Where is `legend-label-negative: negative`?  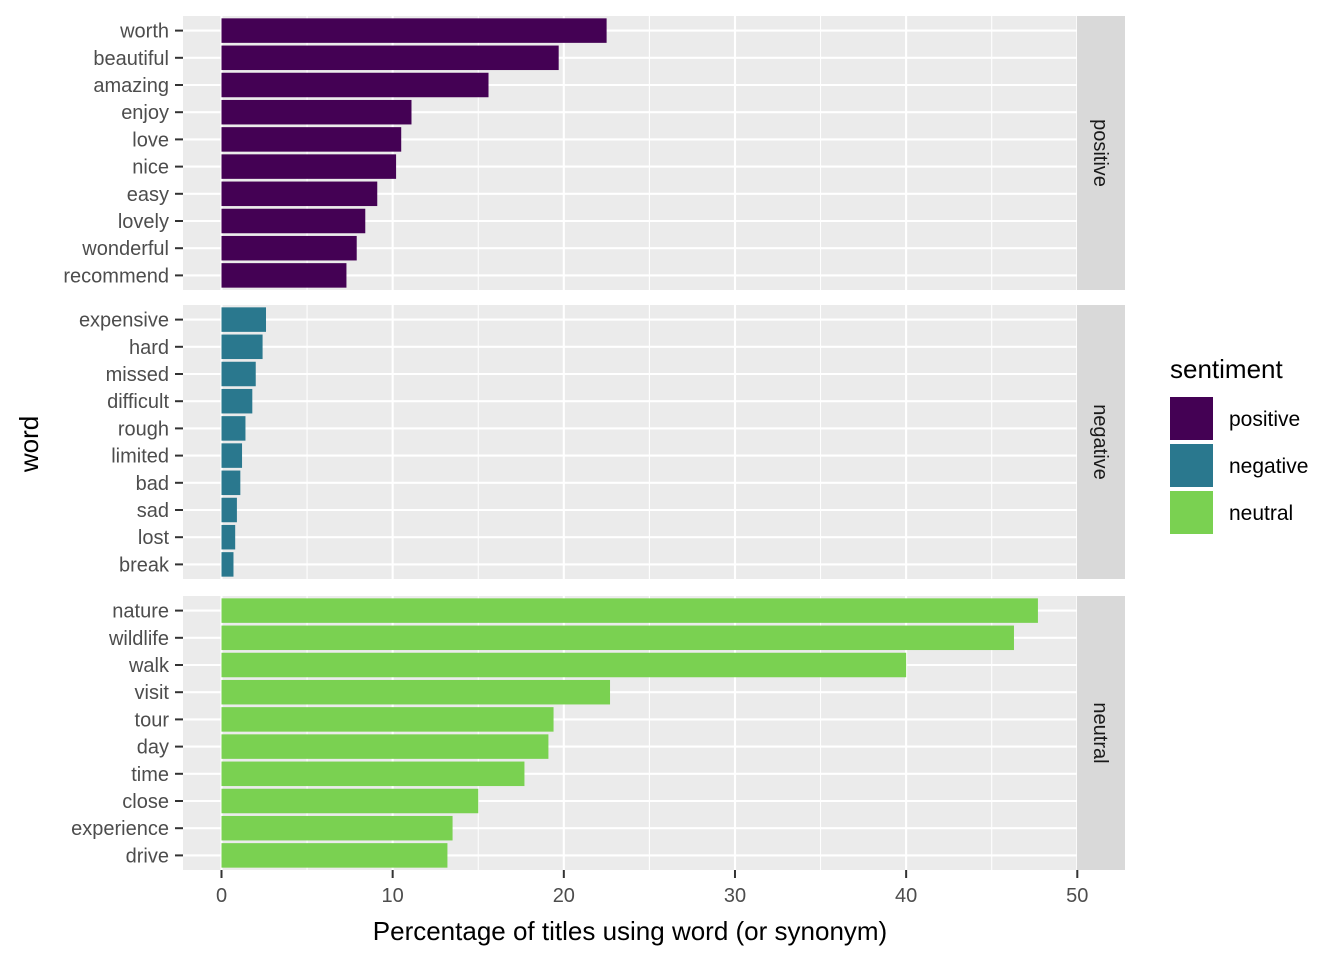 legend-label-negative: negative is located at coordinates (1268, 466).